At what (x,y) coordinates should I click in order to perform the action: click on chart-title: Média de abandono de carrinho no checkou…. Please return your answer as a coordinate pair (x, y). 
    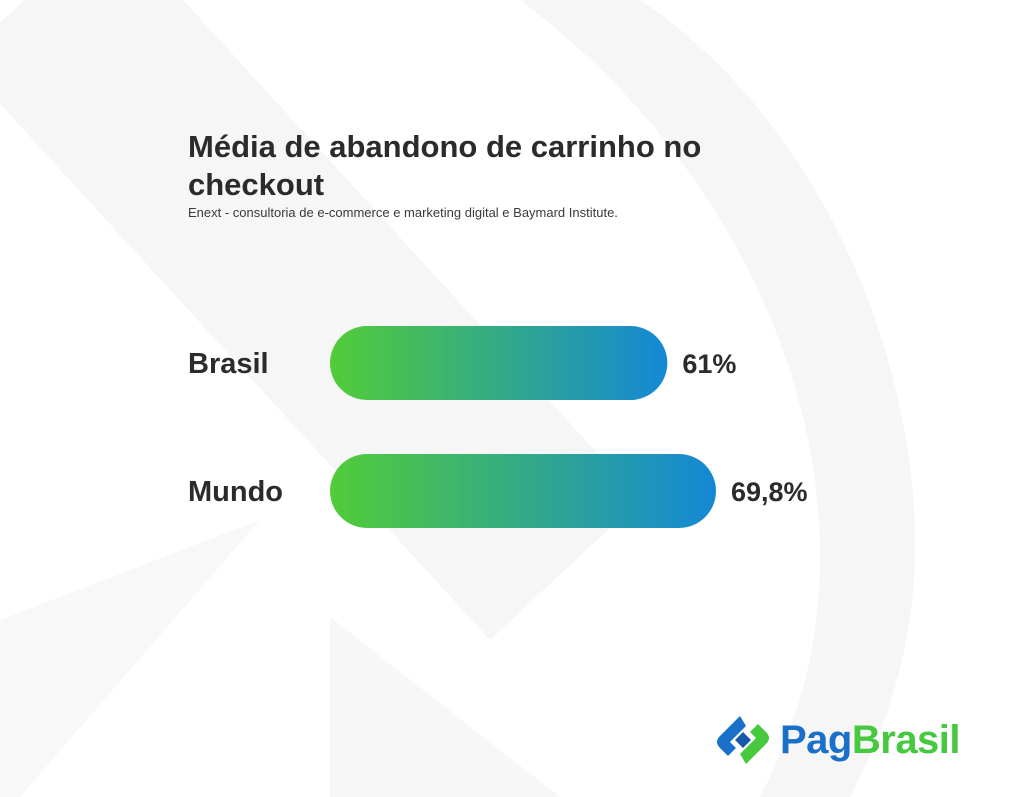
    Looking at the image, I should click on (445, 165).